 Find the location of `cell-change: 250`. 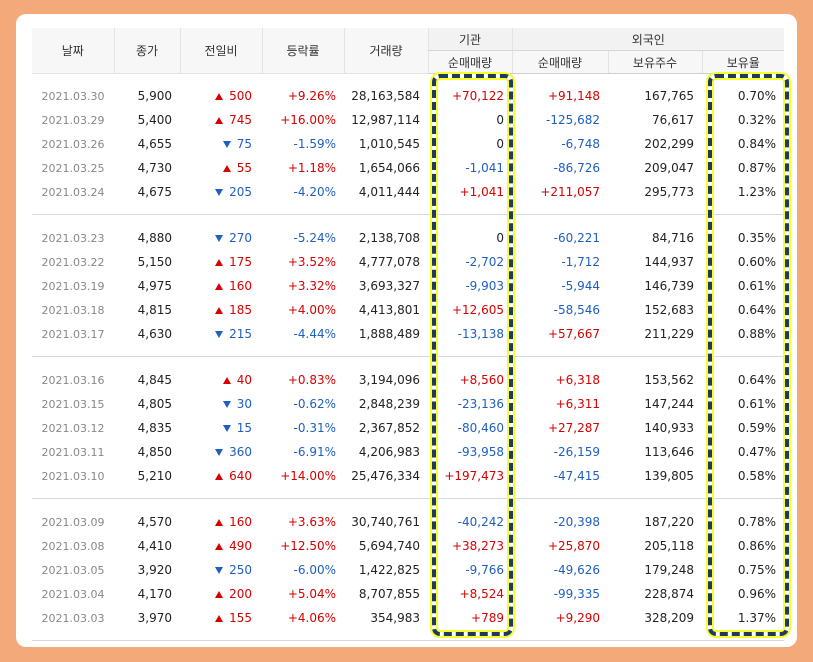

cell-change: 250 is located at coordinates (221, 570).